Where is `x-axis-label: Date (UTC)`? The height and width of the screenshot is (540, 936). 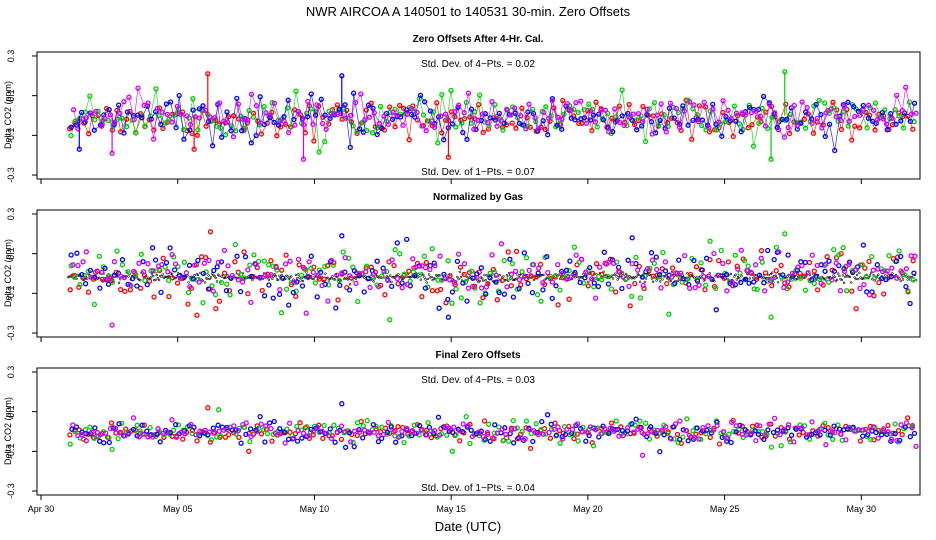
x-axis-label: Date (UTC) is located at coordinates (468, 526).